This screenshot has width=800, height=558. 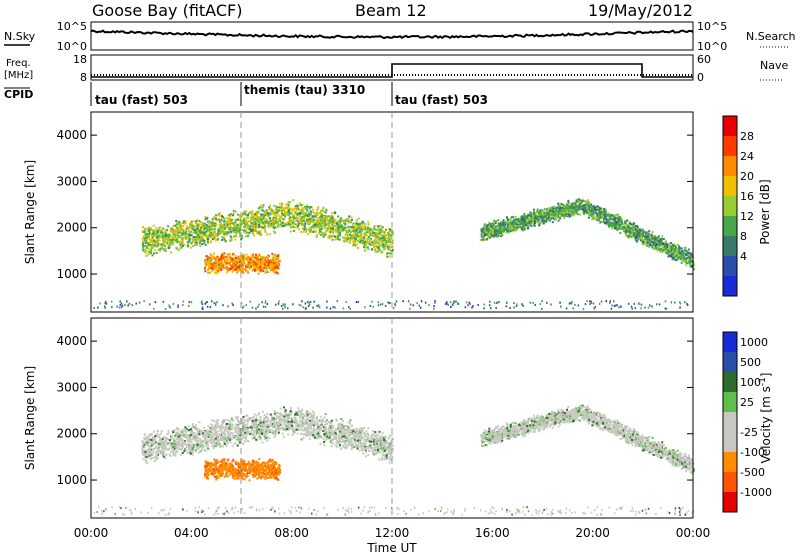 What do you see at coordinates (441, 100) in the screenshot?
I see `cpid-segment-2: tau (fast) 503` at bounding box center [441, 100].